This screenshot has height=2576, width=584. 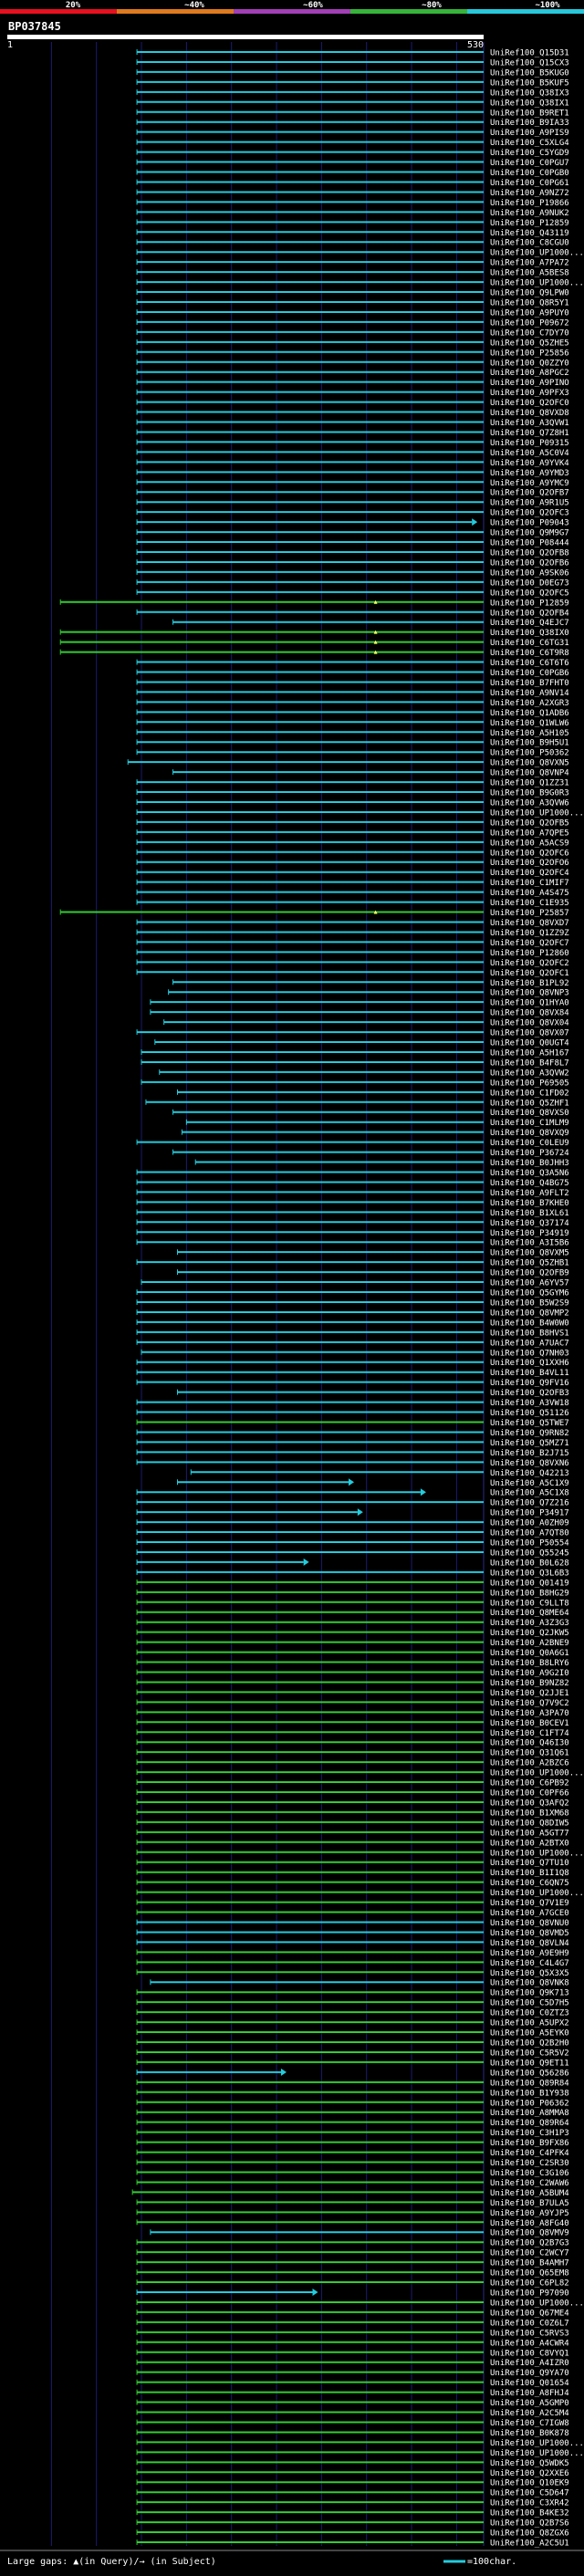 What do you see at coordinates (352, 953) in the screenshot?
I see `hit-row: UniRef100_P12860` at bounding box center [352, 953].